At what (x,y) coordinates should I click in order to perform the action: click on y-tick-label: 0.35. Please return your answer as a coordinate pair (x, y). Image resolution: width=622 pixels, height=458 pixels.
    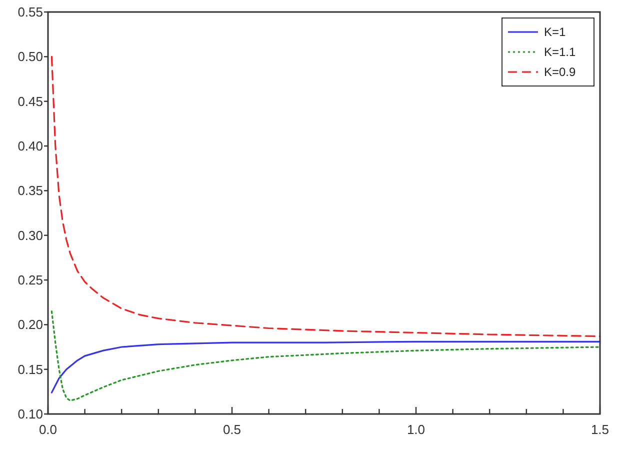
    Looking at the image, I should click on (30, 190).